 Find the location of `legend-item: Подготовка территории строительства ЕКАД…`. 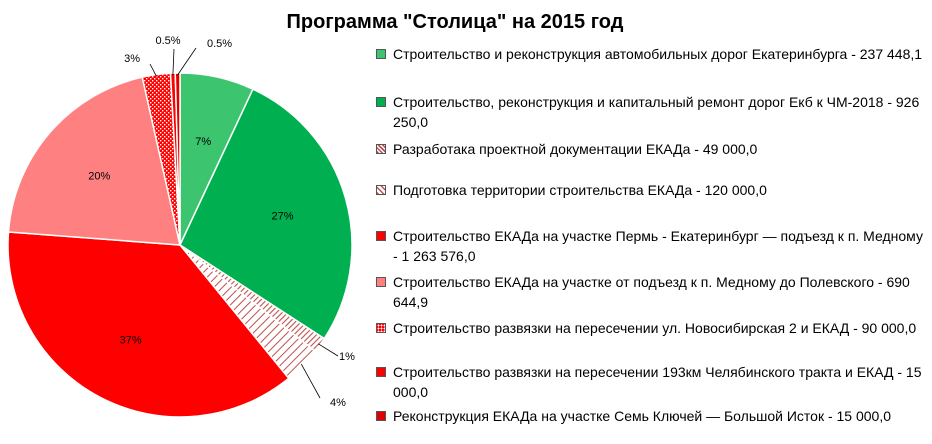

legend-item: Подготовка территории строительства ЕКАД… is located at coordinates (650, 190).